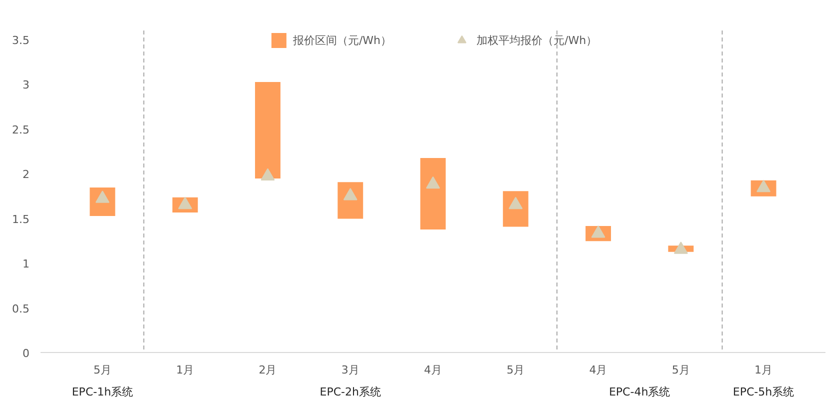  What do you see at coordinates (763, 392) in the screenshot?
I see `text: EPC-5h系统` at bounding box center [763, 392].